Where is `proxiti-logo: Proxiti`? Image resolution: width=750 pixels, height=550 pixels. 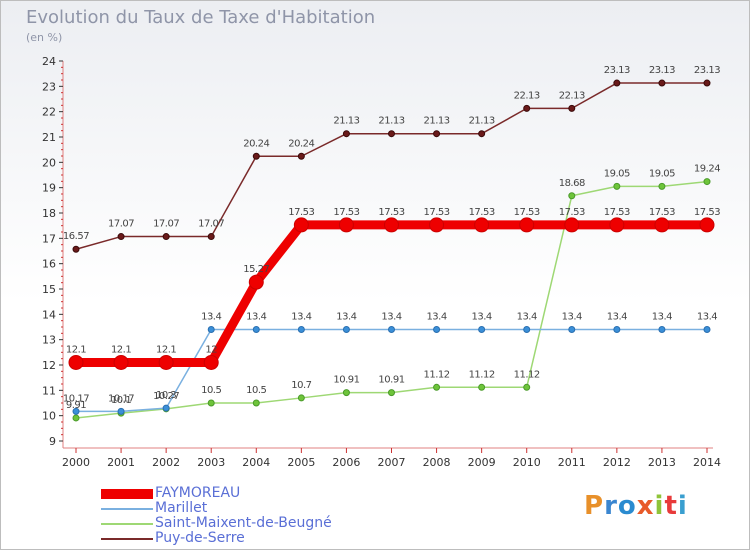
proxiti-logo: Proxiti is located at coordinates (636, 506).